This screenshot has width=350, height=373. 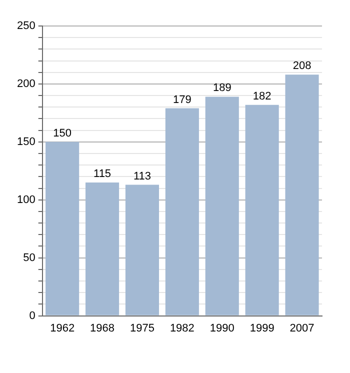 I want to click on x-tick-label: 1982, so click(x=182, y=328).